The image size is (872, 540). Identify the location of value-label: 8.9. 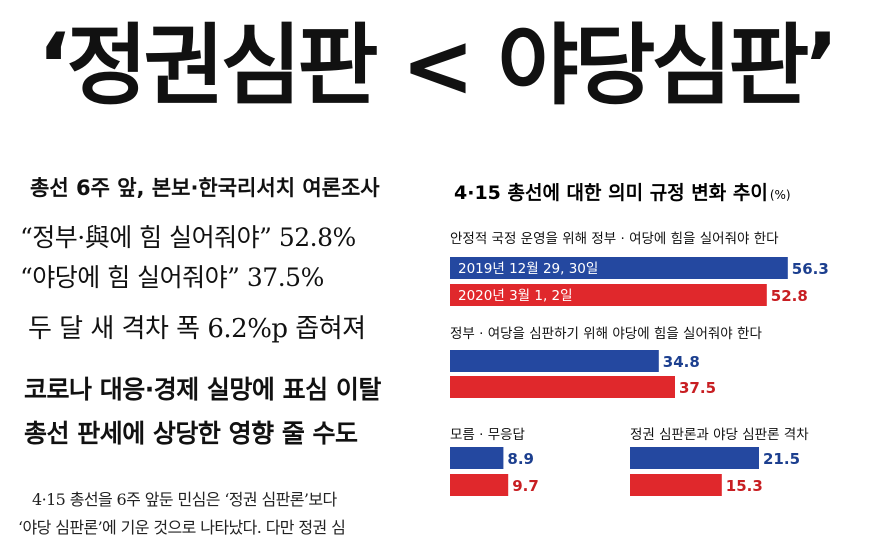
(520, 459).